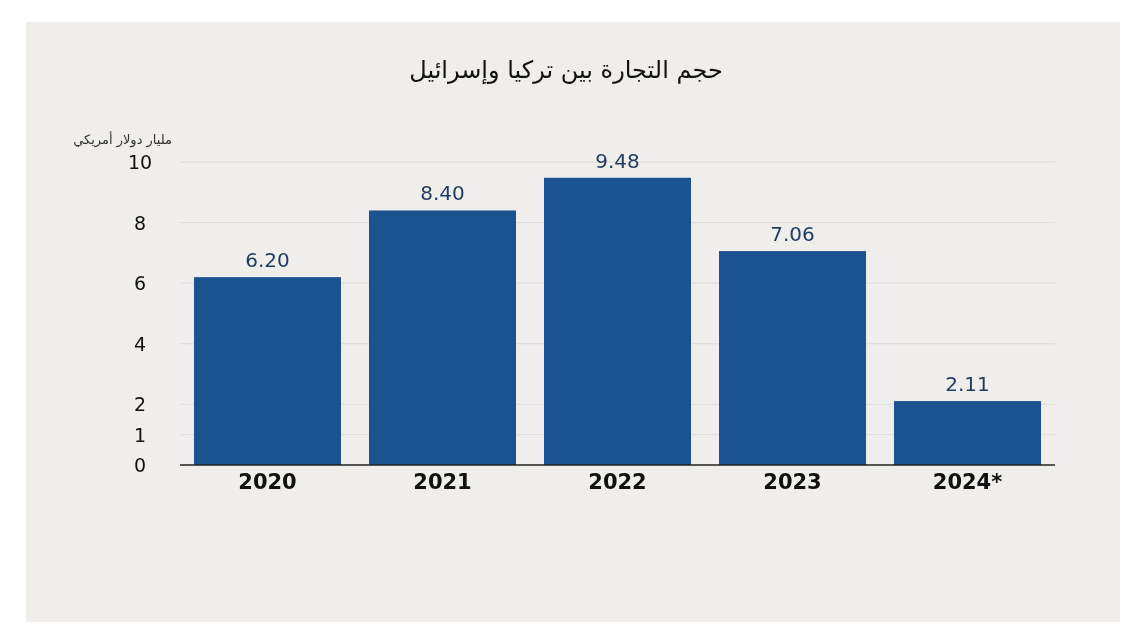 This screenshot has width=1132, height=637. What do you see at coordinates (140, 222) in the screenshot?
I see `y-tick-label: 8` at bounding box center [140, 222].